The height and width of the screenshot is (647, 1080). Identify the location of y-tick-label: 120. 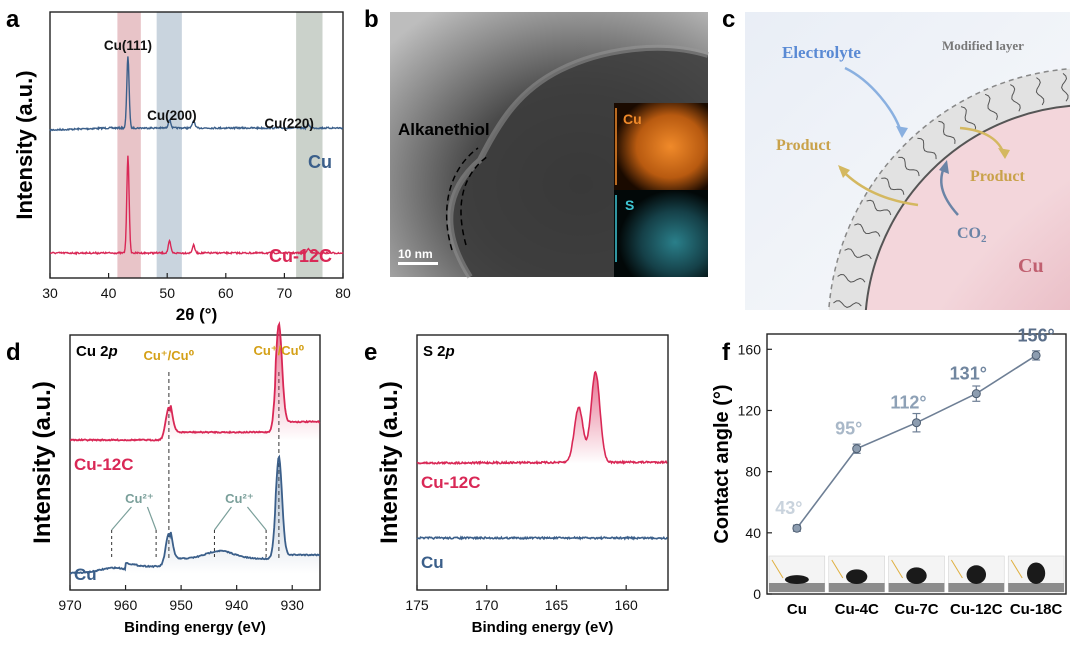
(750, 410).